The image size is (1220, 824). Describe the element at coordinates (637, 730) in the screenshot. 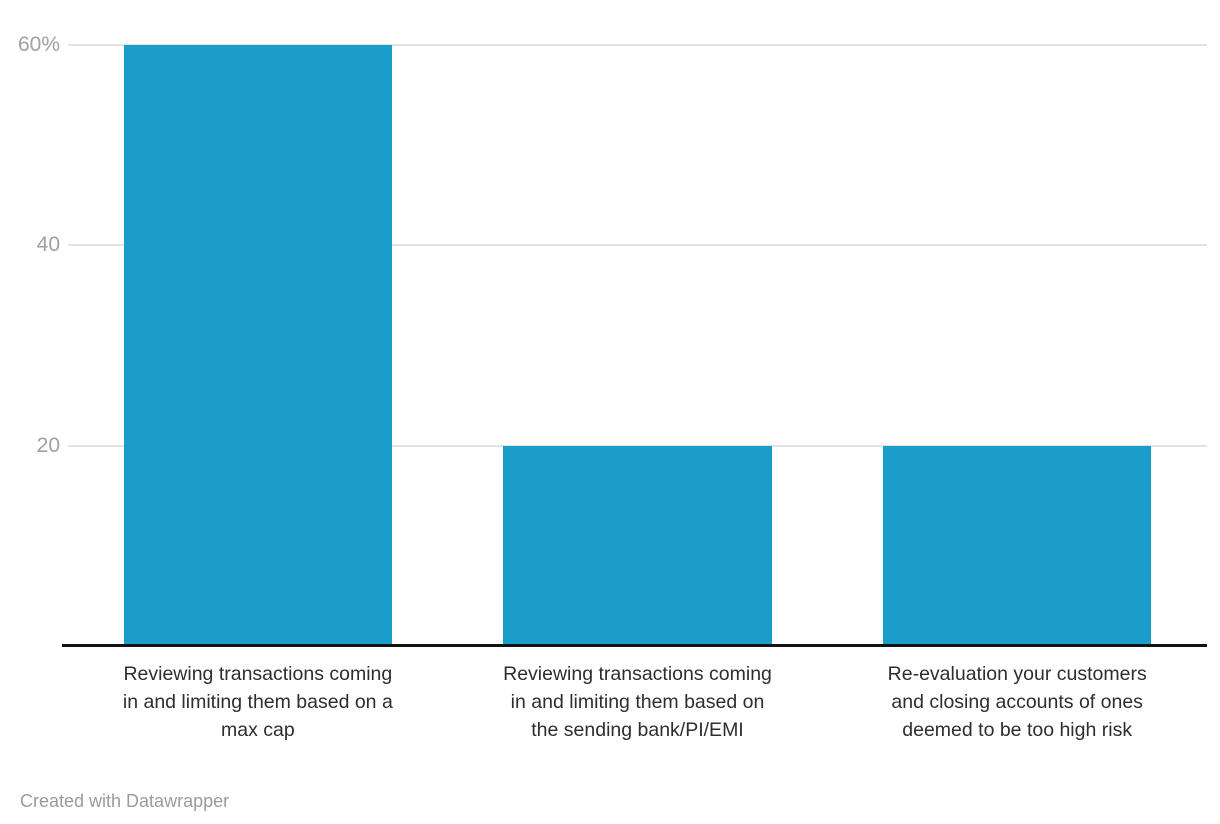

I see `x-axis-label-line: the sending bank/PI/EMI` at that location.